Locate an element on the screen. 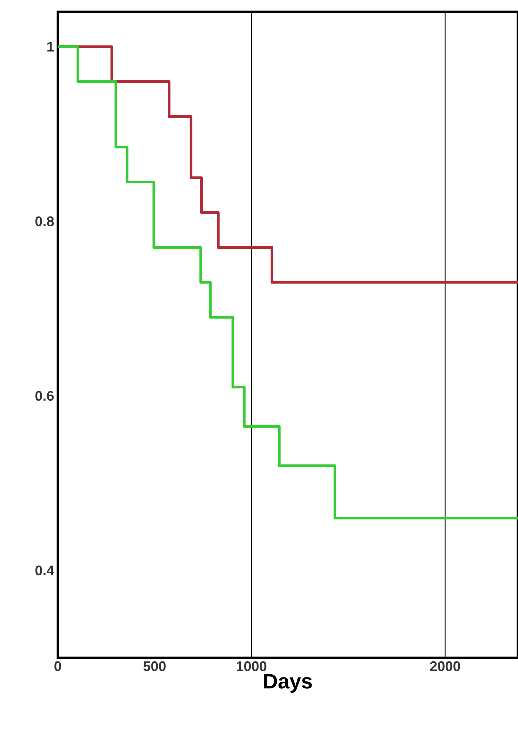 The width and height of the screenshot is (518, 735). y-tick-label: 1 is located at coordinates (51, 47).